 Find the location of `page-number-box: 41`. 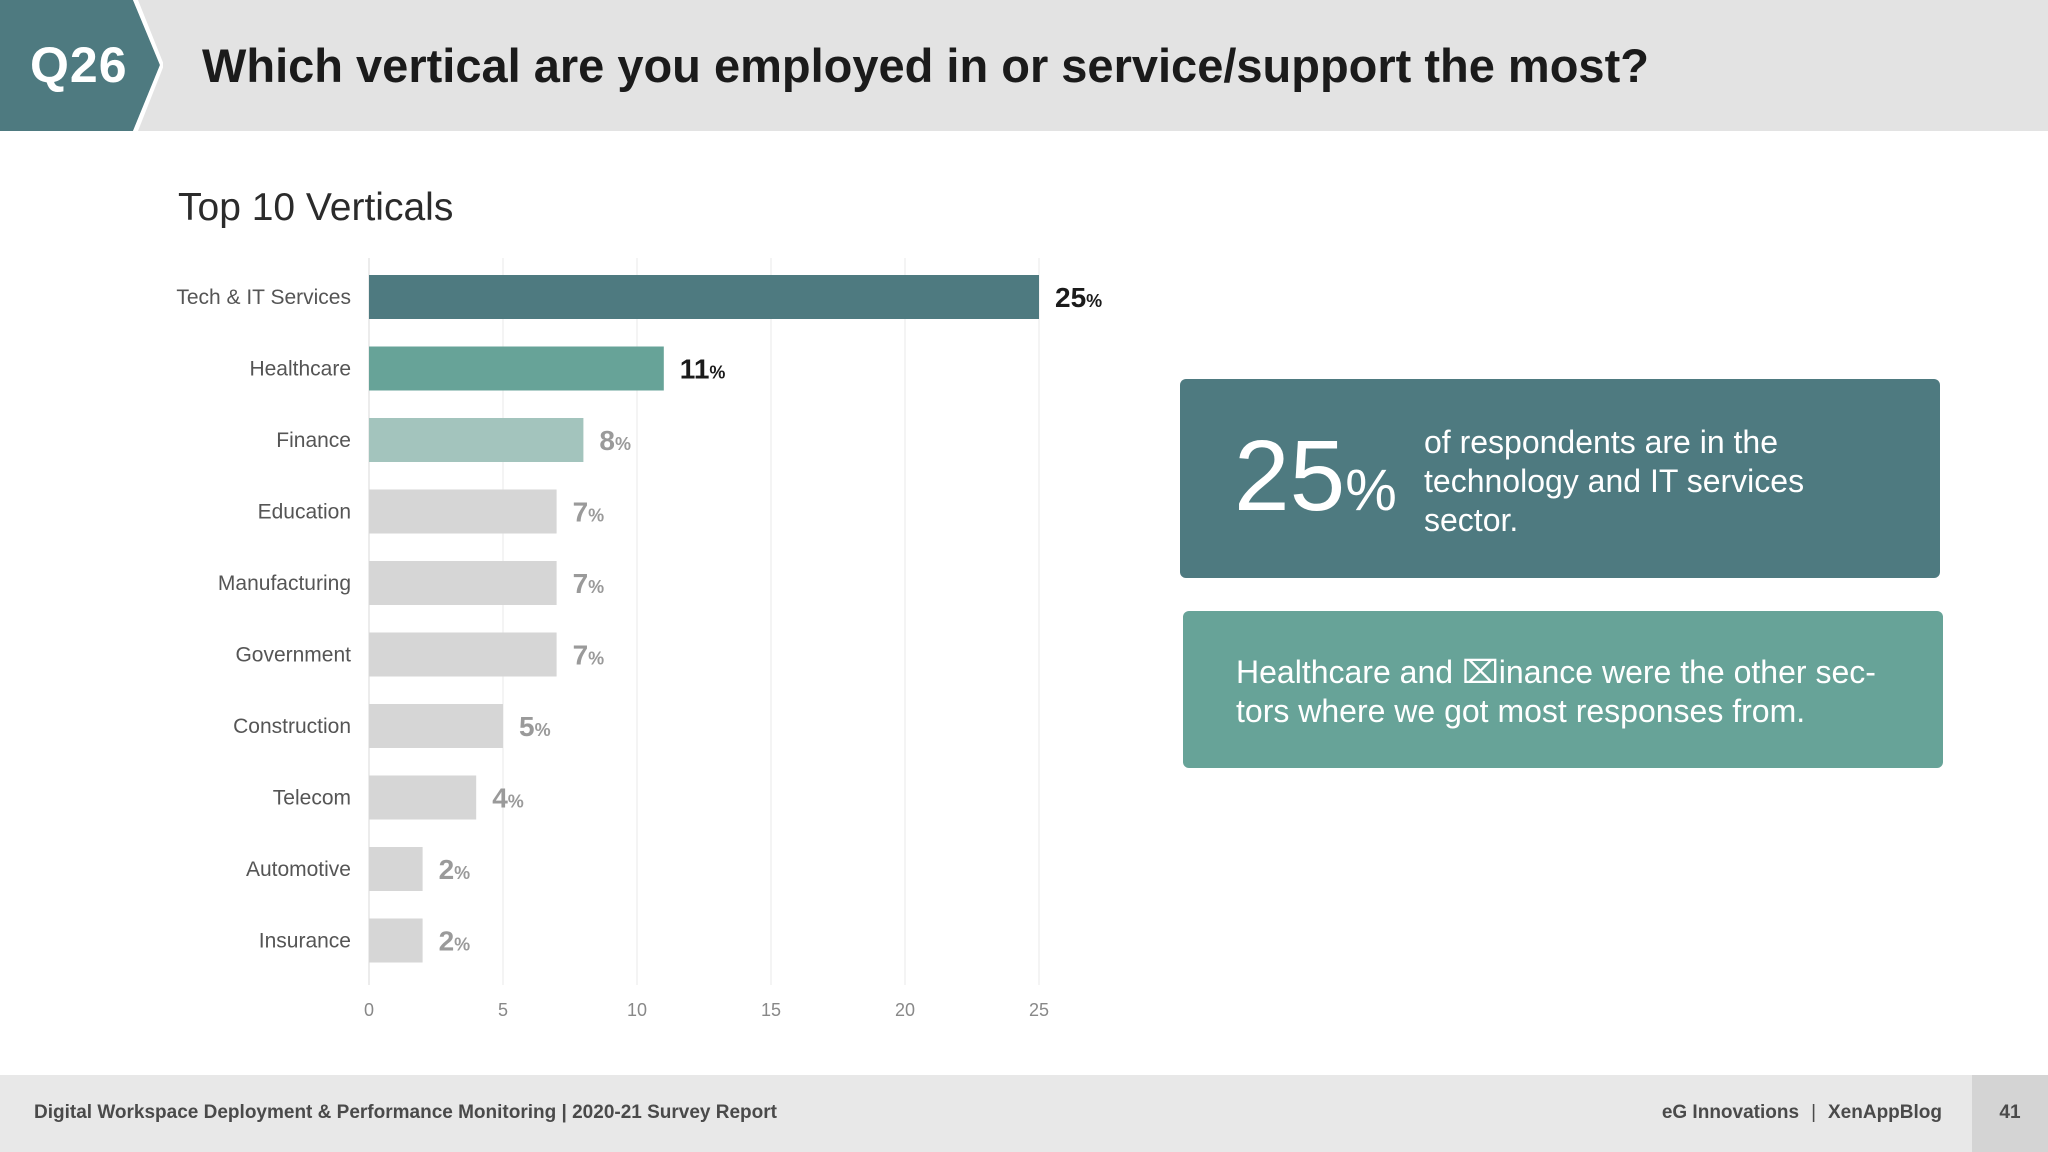

page-number-box: 41 is located at coordinates (2010, 1113).